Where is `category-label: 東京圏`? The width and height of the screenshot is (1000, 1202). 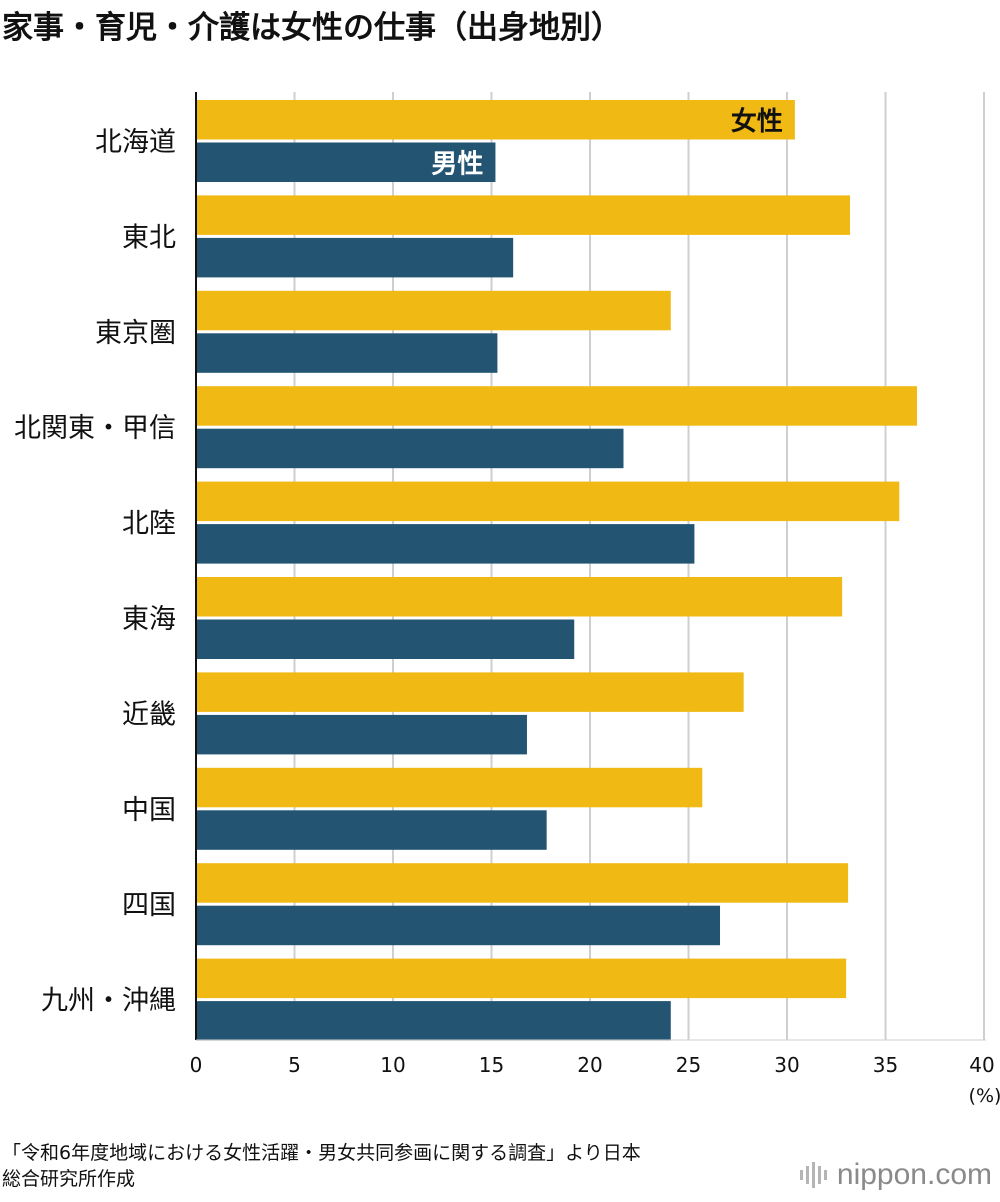 category-label: 東京圏 is located at coordinates (135, 333).